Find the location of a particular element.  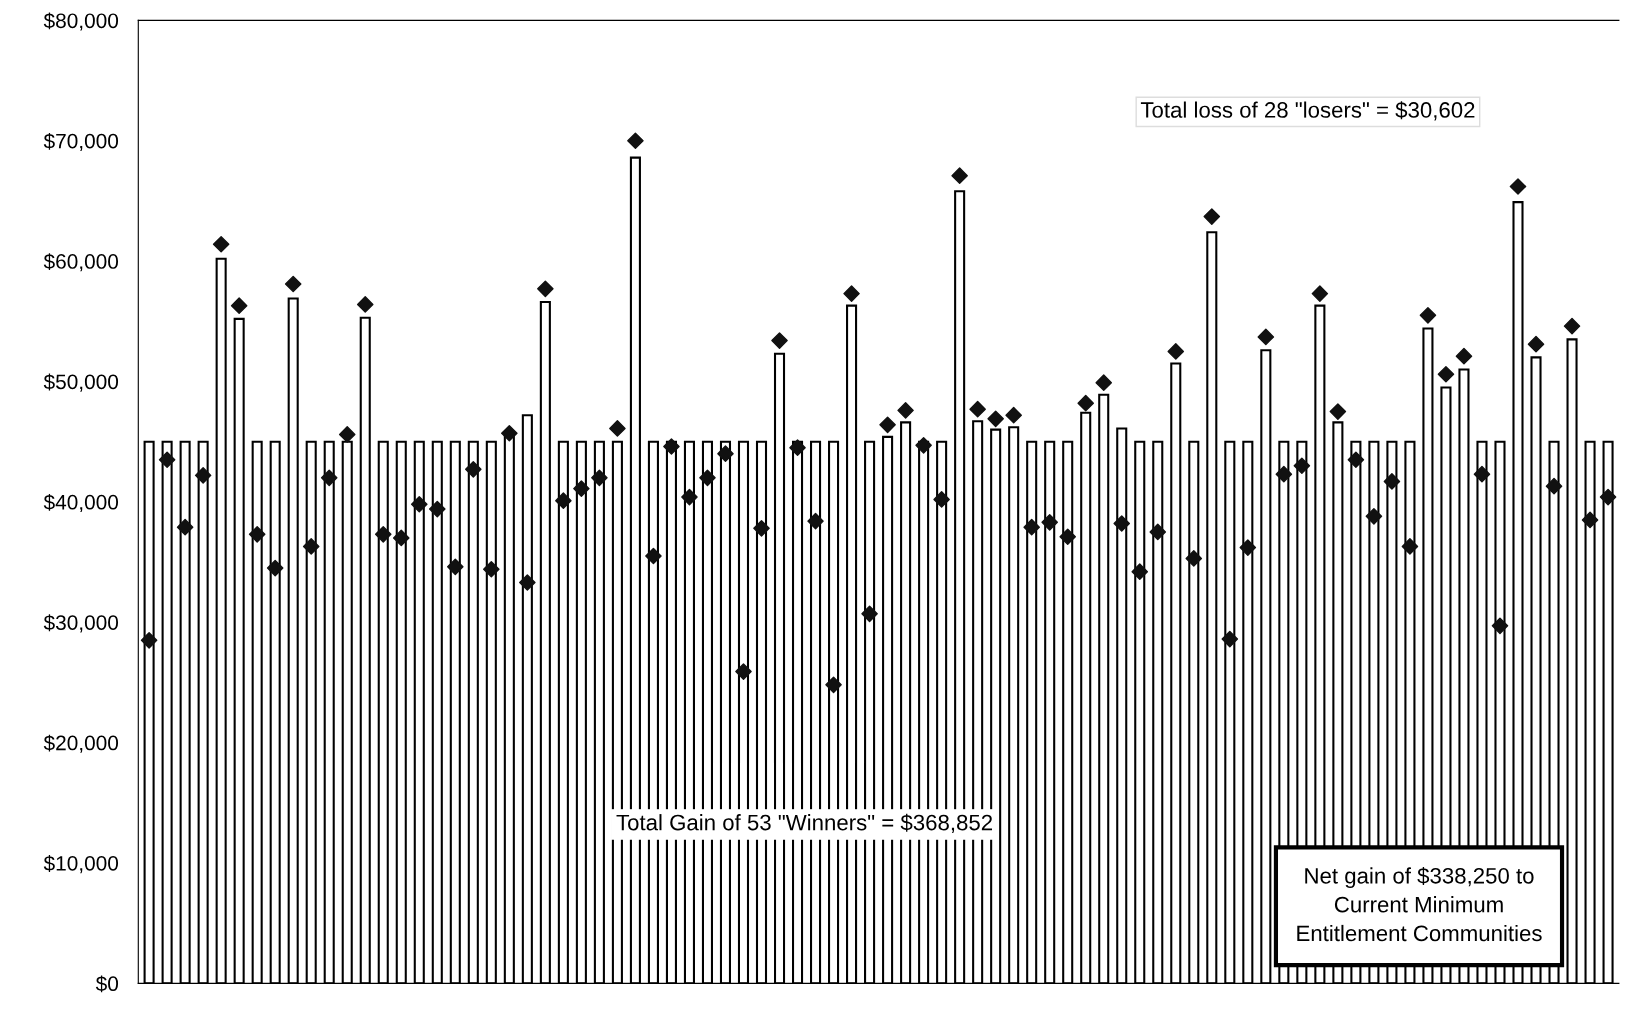

y-tick-label: $40,000 is located at coordinates (81, 503).